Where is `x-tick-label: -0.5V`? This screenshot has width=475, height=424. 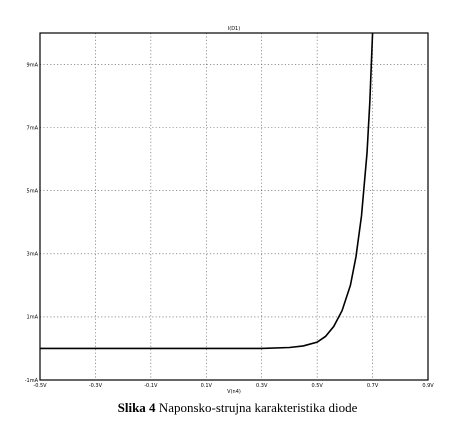
x-tick-label: -0.5V is located at coordinates (40, 386).